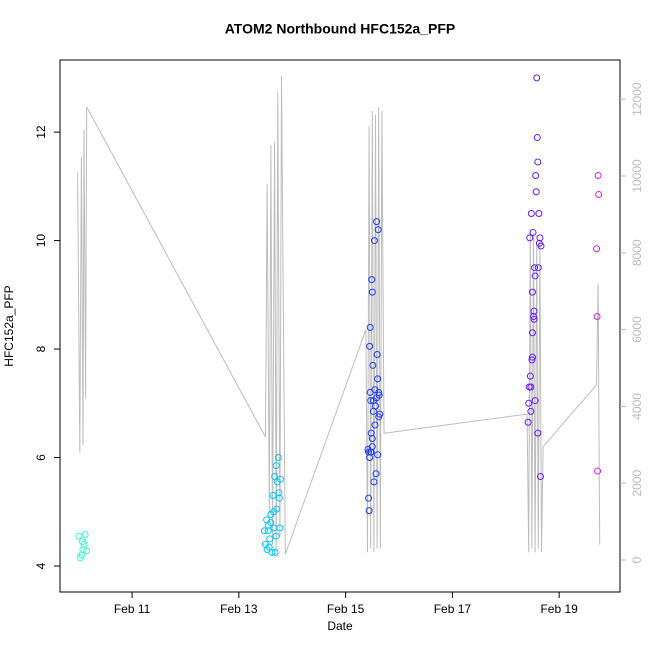  I want to click on y-tick-label: 4, so click(41, 565).